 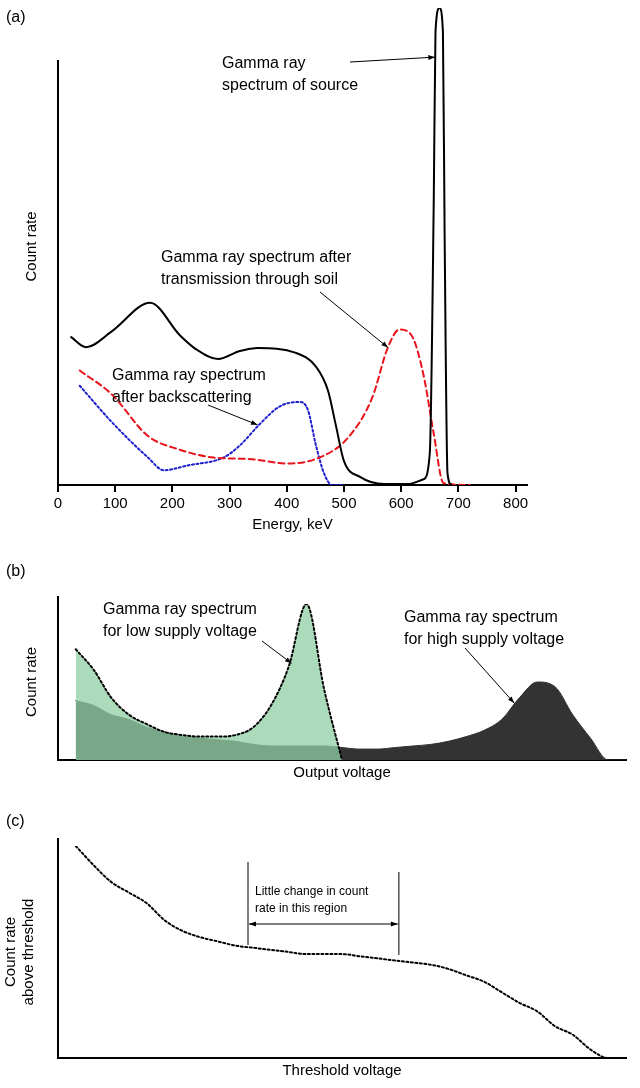 I want to click on x-tick-label: 400, so click(x=287, y=503).